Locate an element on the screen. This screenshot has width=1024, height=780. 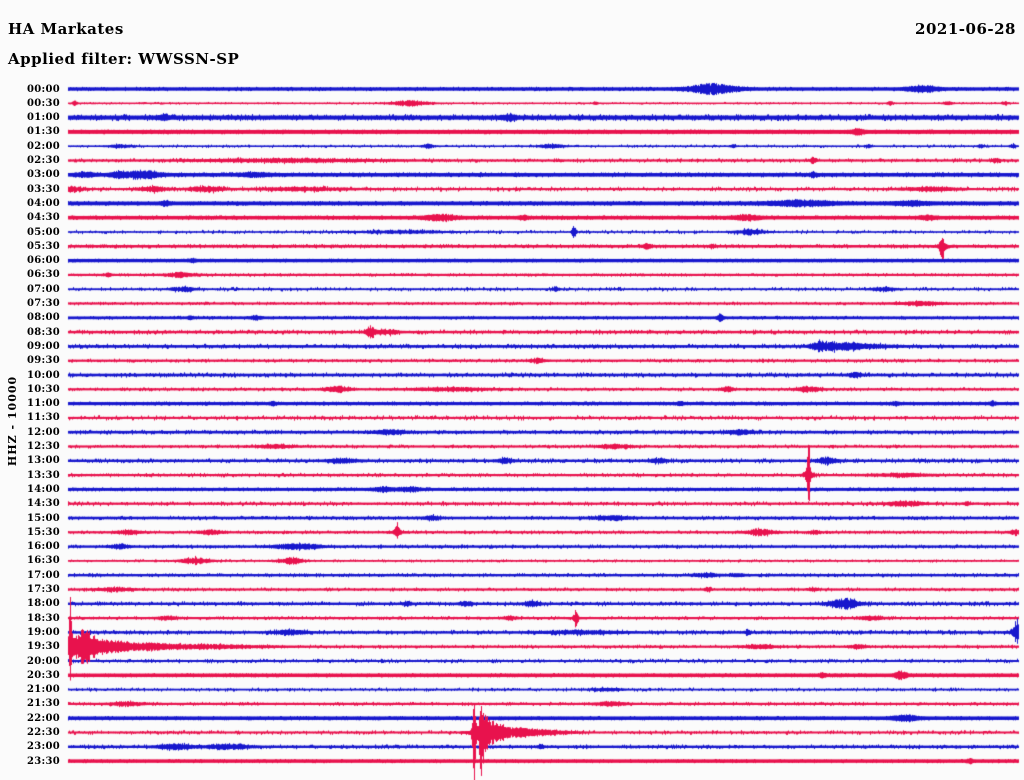
row-time-label: 15:00 is located at coordinates (43, 518).